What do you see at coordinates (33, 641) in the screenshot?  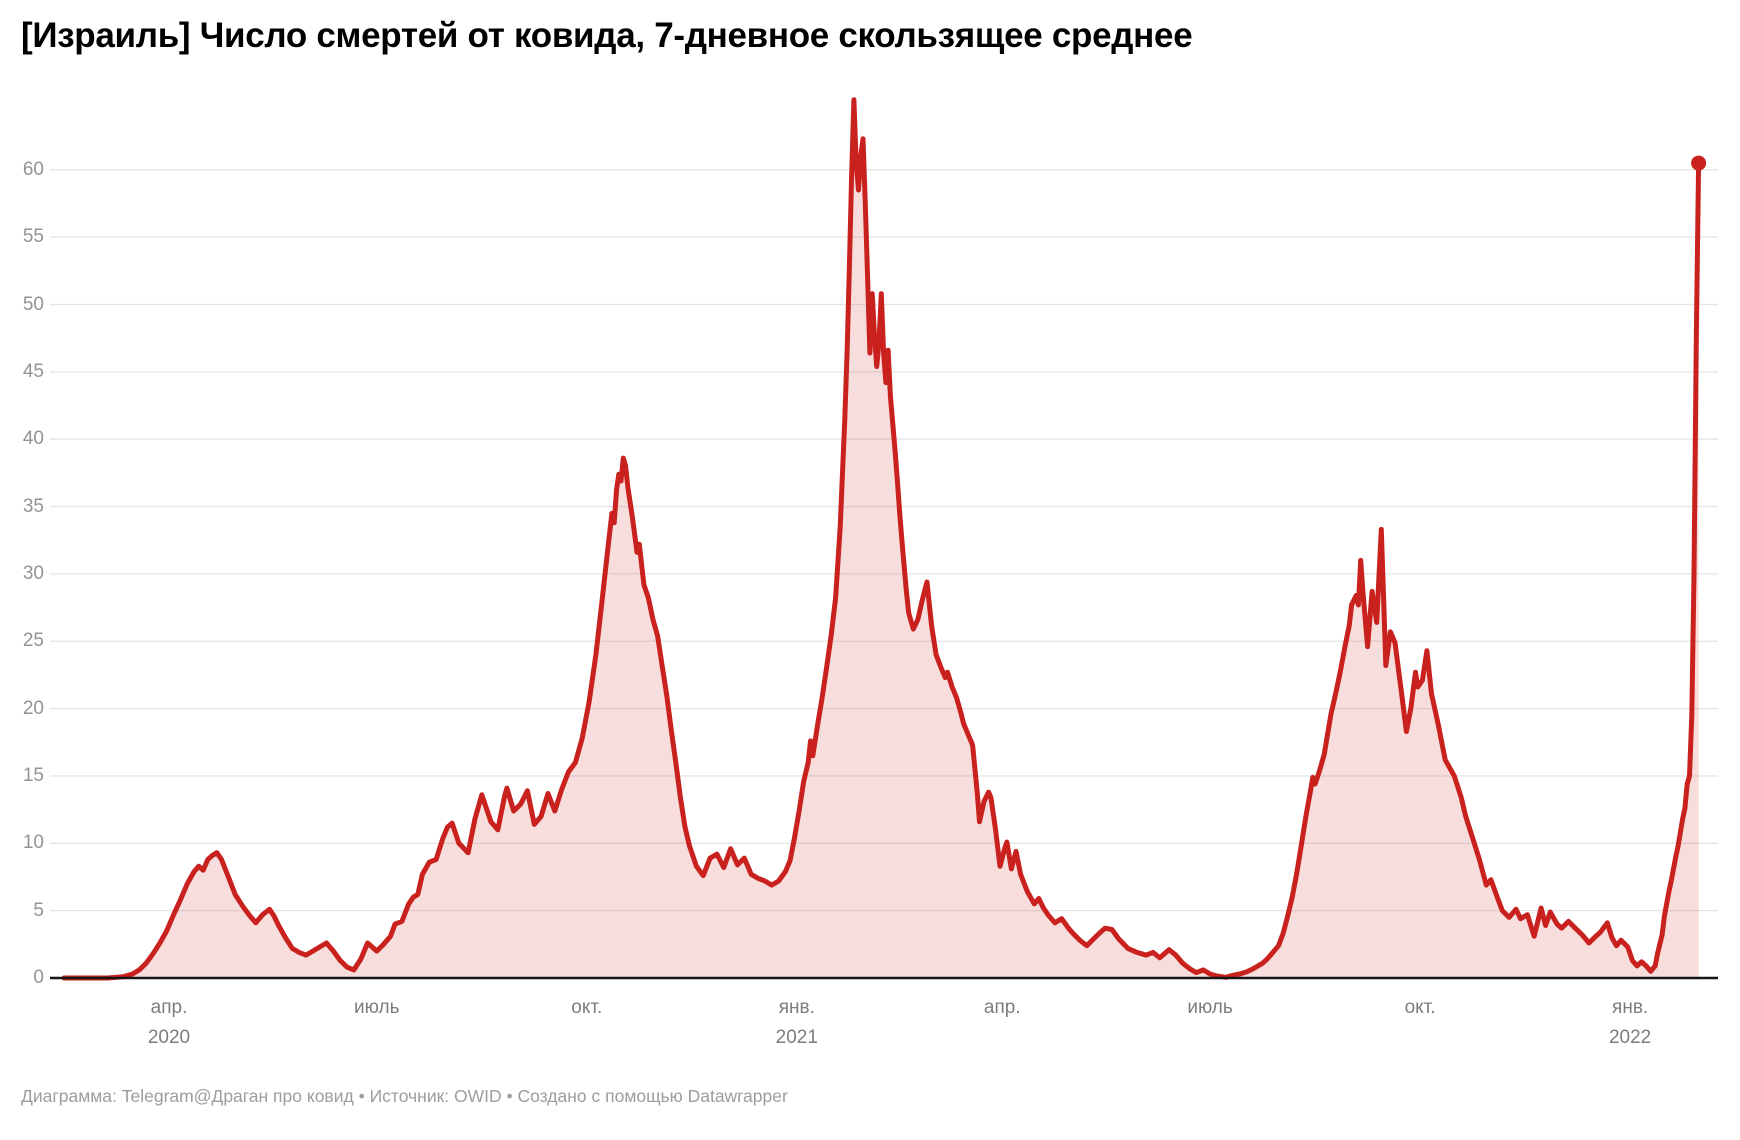 I see `y-axis-label-25: 25` at bounding box center [33, 641].